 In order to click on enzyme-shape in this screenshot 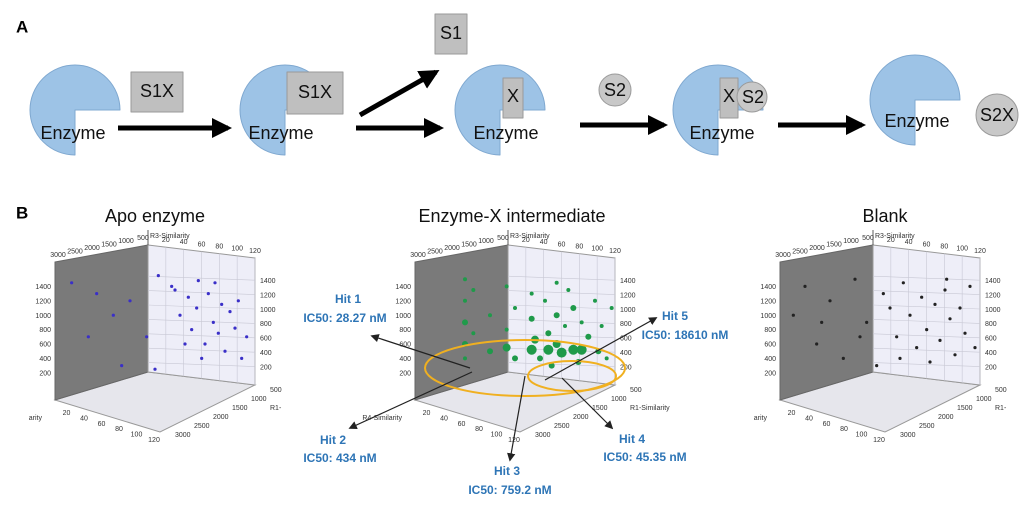, I will do `click(75, 110)`.